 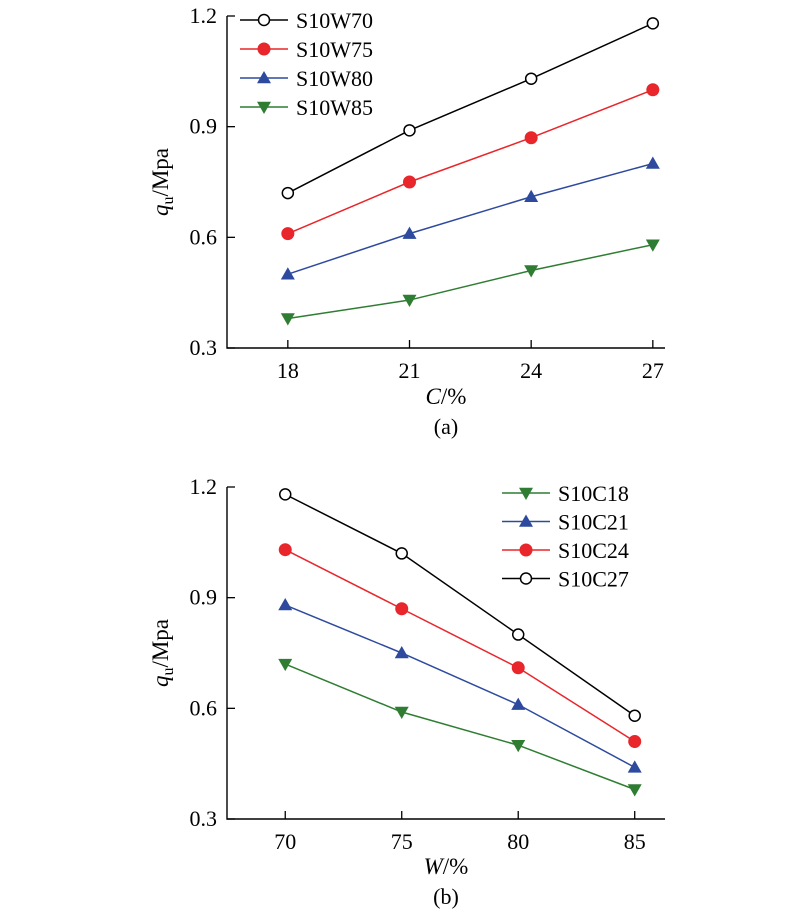 I want to click on series-s10c27, so click(x=459, y=605).